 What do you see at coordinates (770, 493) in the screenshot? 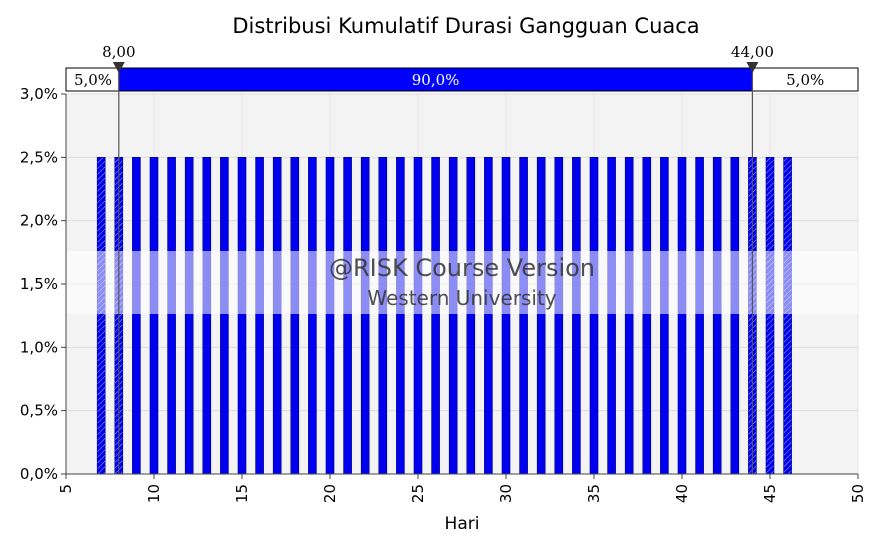
I see `x-tick-label: 45` at bounding box center [770, 493].